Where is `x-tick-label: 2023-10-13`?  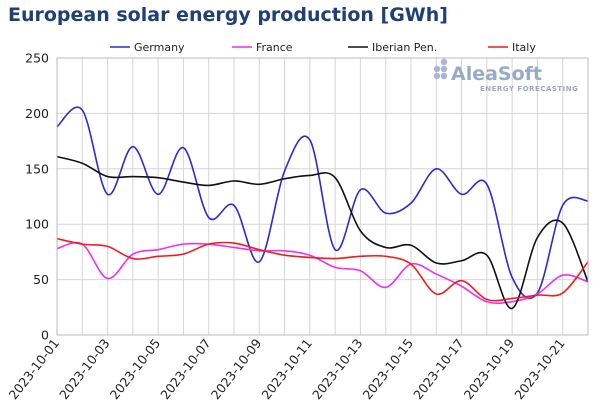 x-tick-label: 2023-10-13 is located at coordinates (337, 369).